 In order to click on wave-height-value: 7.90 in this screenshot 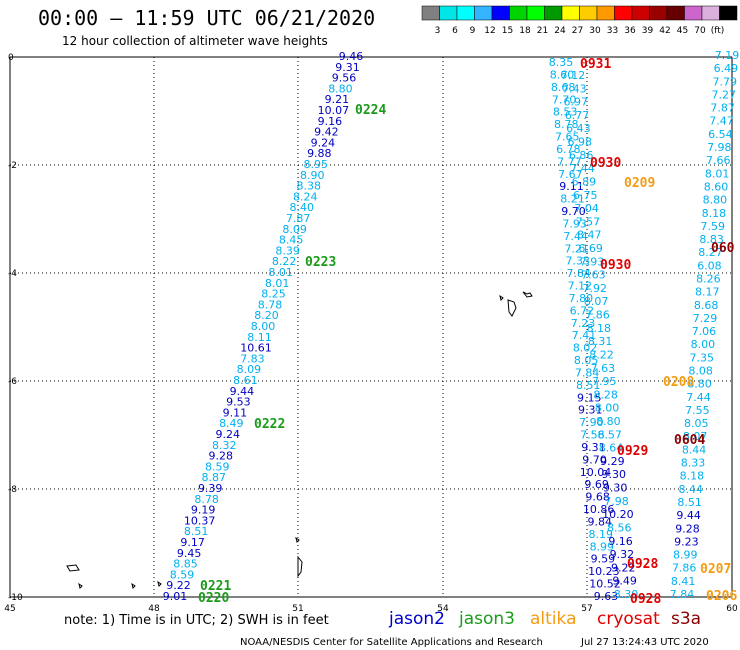, I will do `click(591, 422)`.